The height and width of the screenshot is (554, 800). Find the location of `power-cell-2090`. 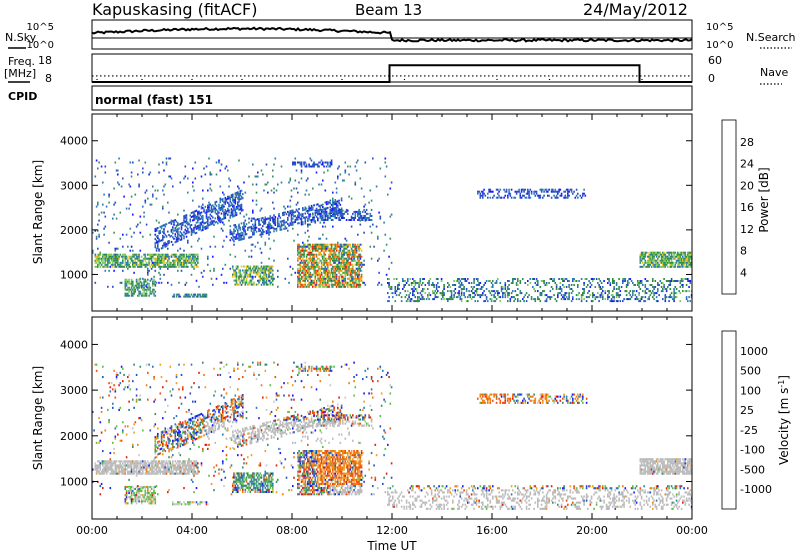

power-cell-2090 is located at coordinates (326, 278).